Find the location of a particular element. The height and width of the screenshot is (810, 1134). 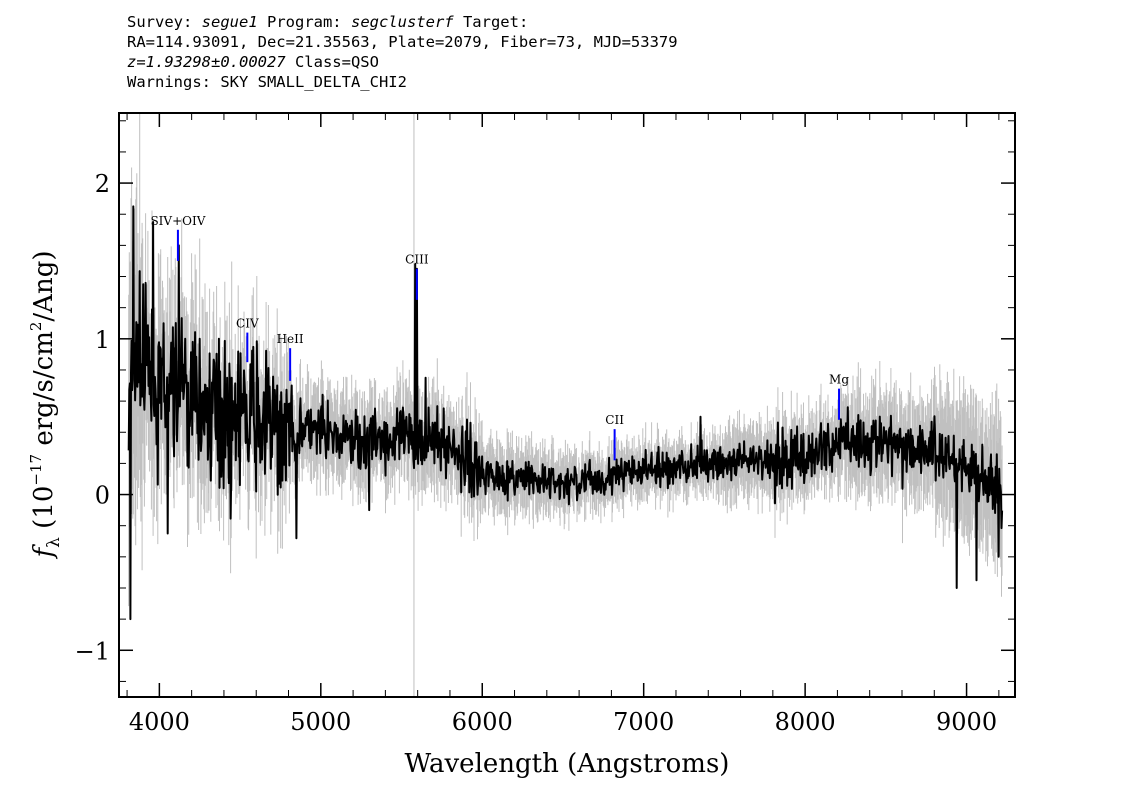

redshift-value: z=1.93298±0.00027 is located at coordinates (206, 62).